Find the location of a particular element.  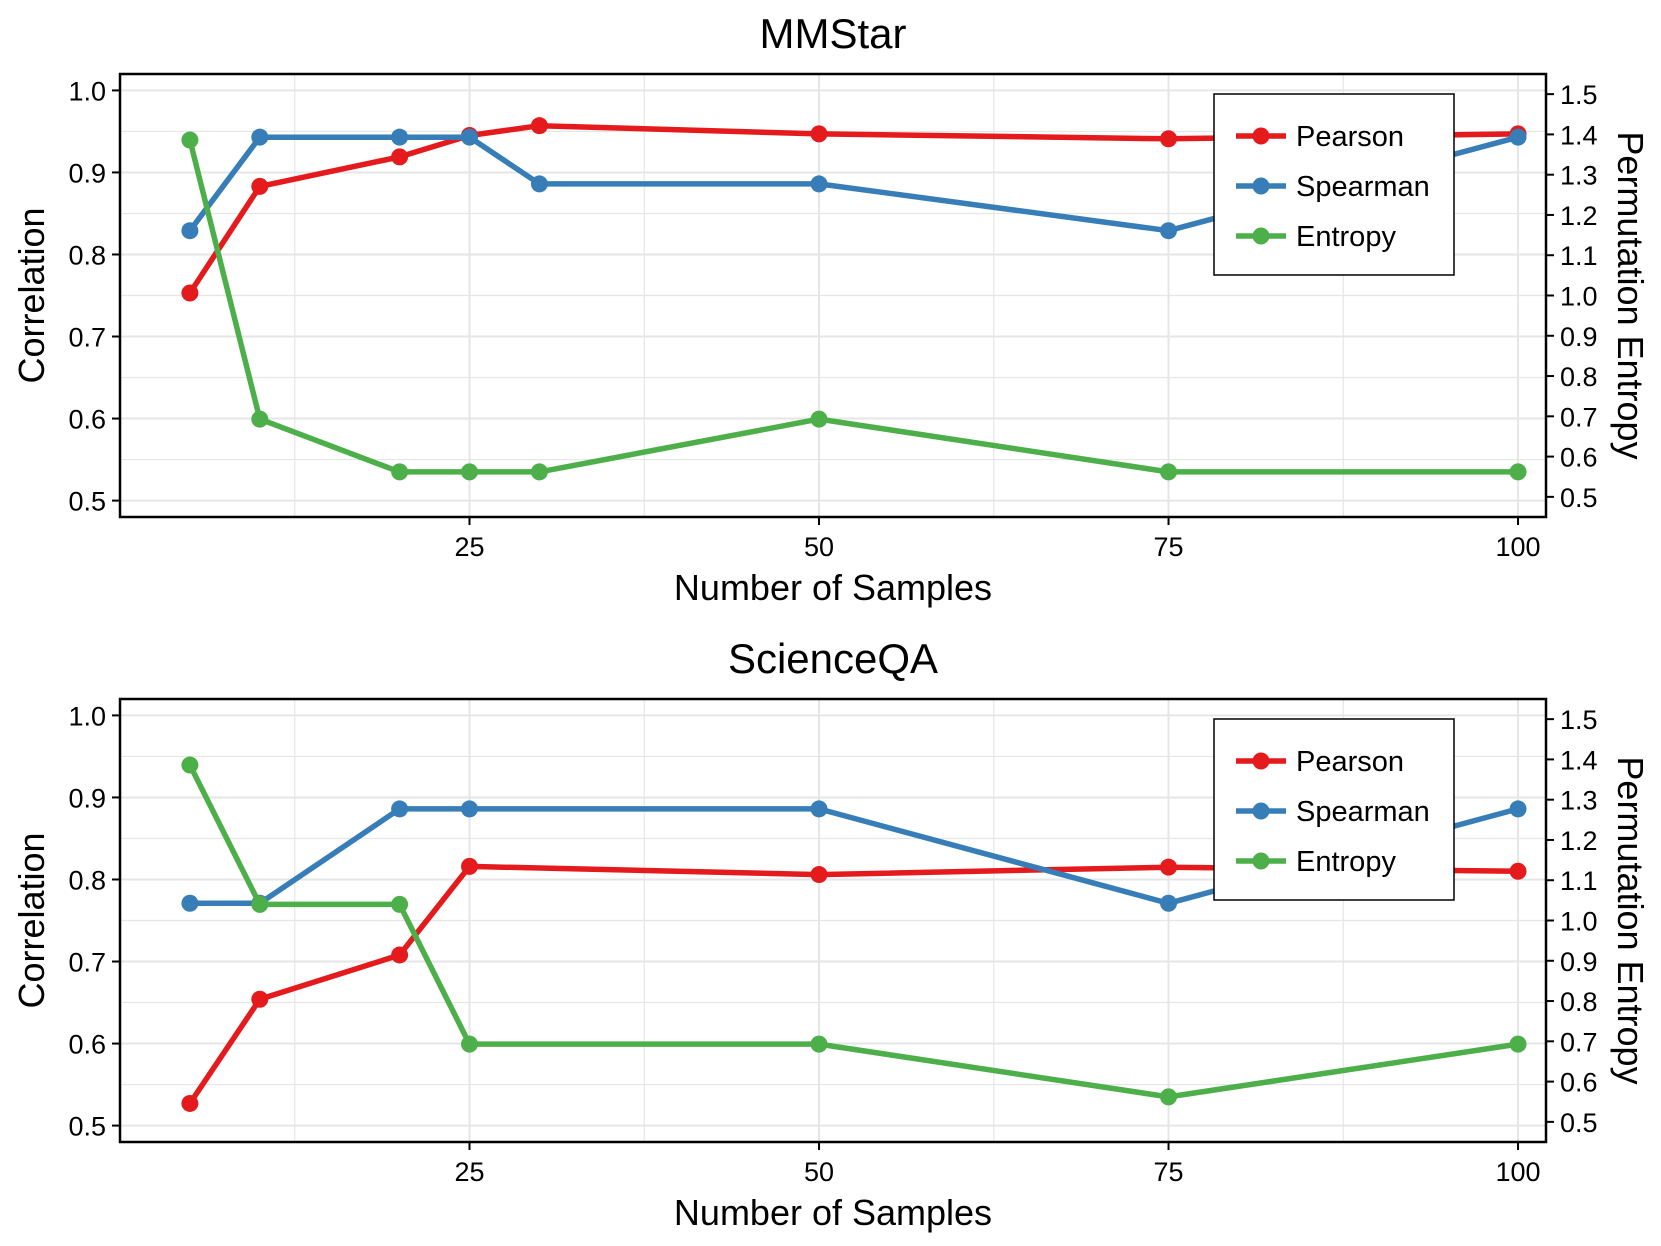

series-spearman is located at coordinates (854, 184).